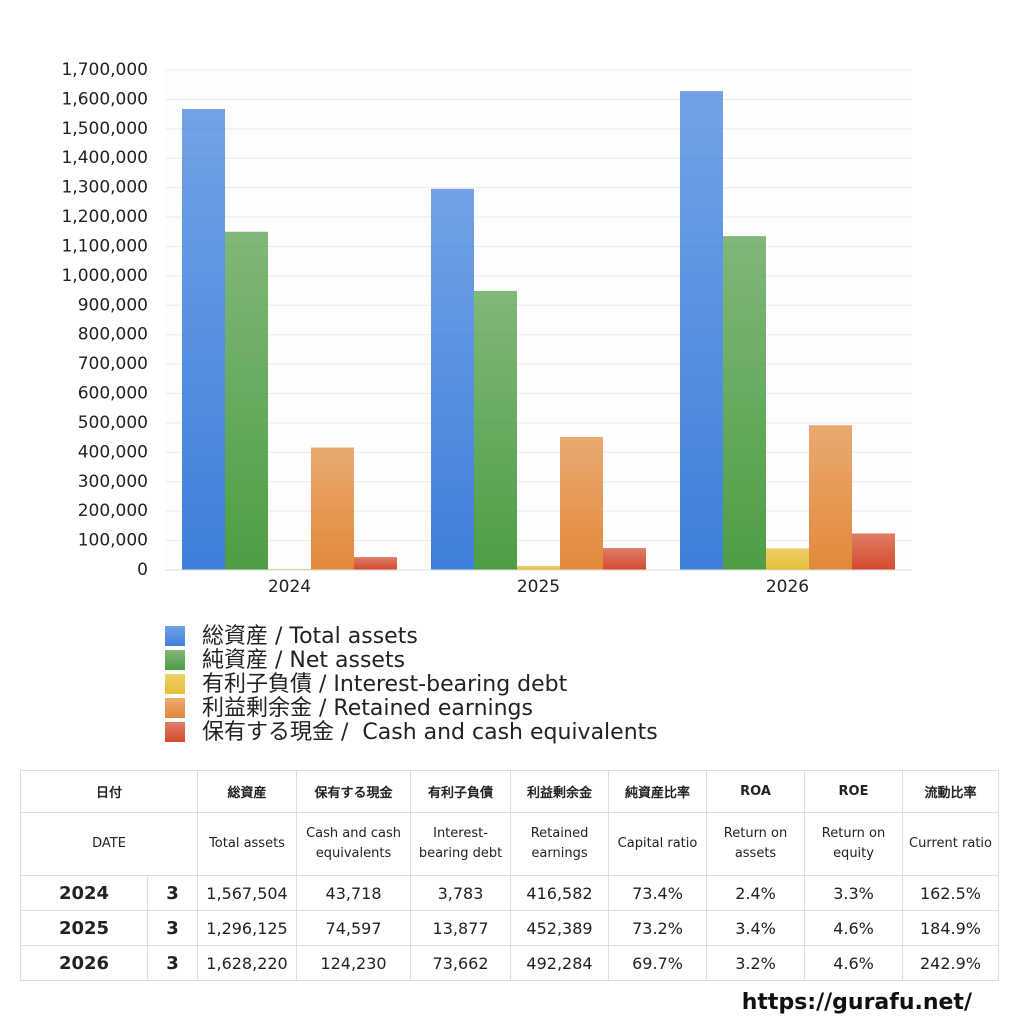 The image size is (1024, 1024). I want to click on table-cell: 184.9%, so click(951, 928).